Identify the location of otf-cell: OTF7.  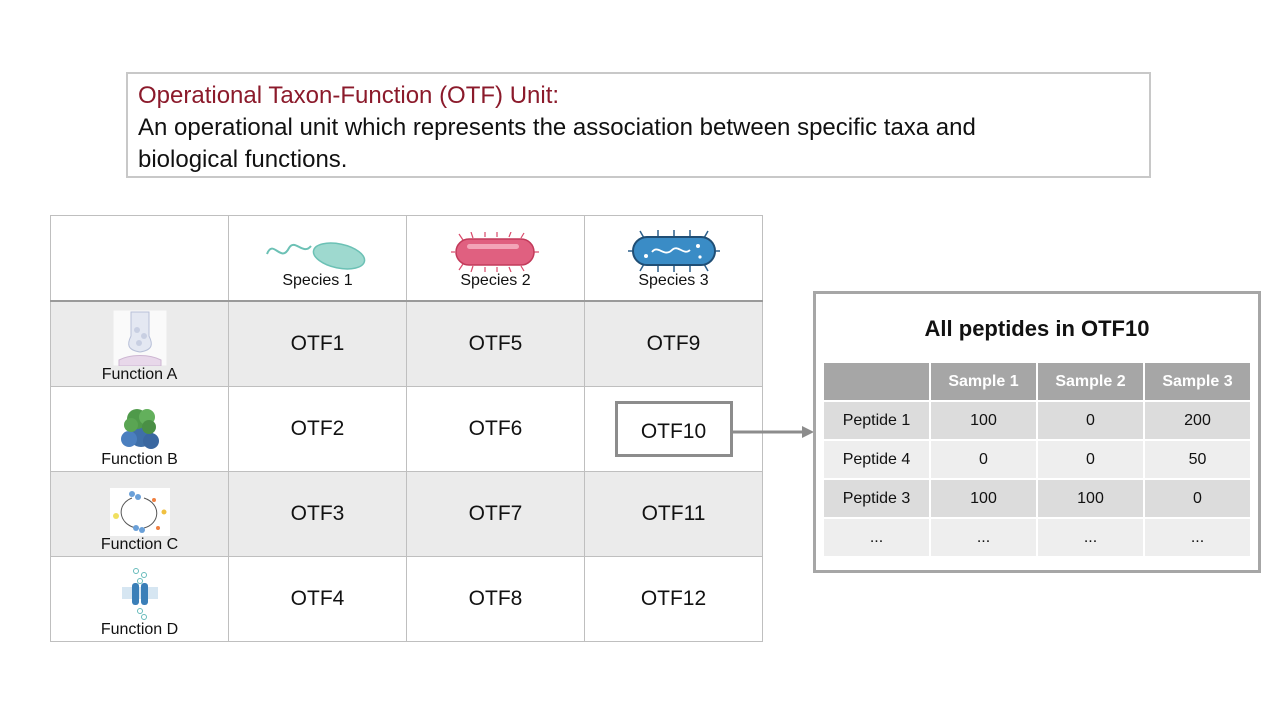
(495, 514).